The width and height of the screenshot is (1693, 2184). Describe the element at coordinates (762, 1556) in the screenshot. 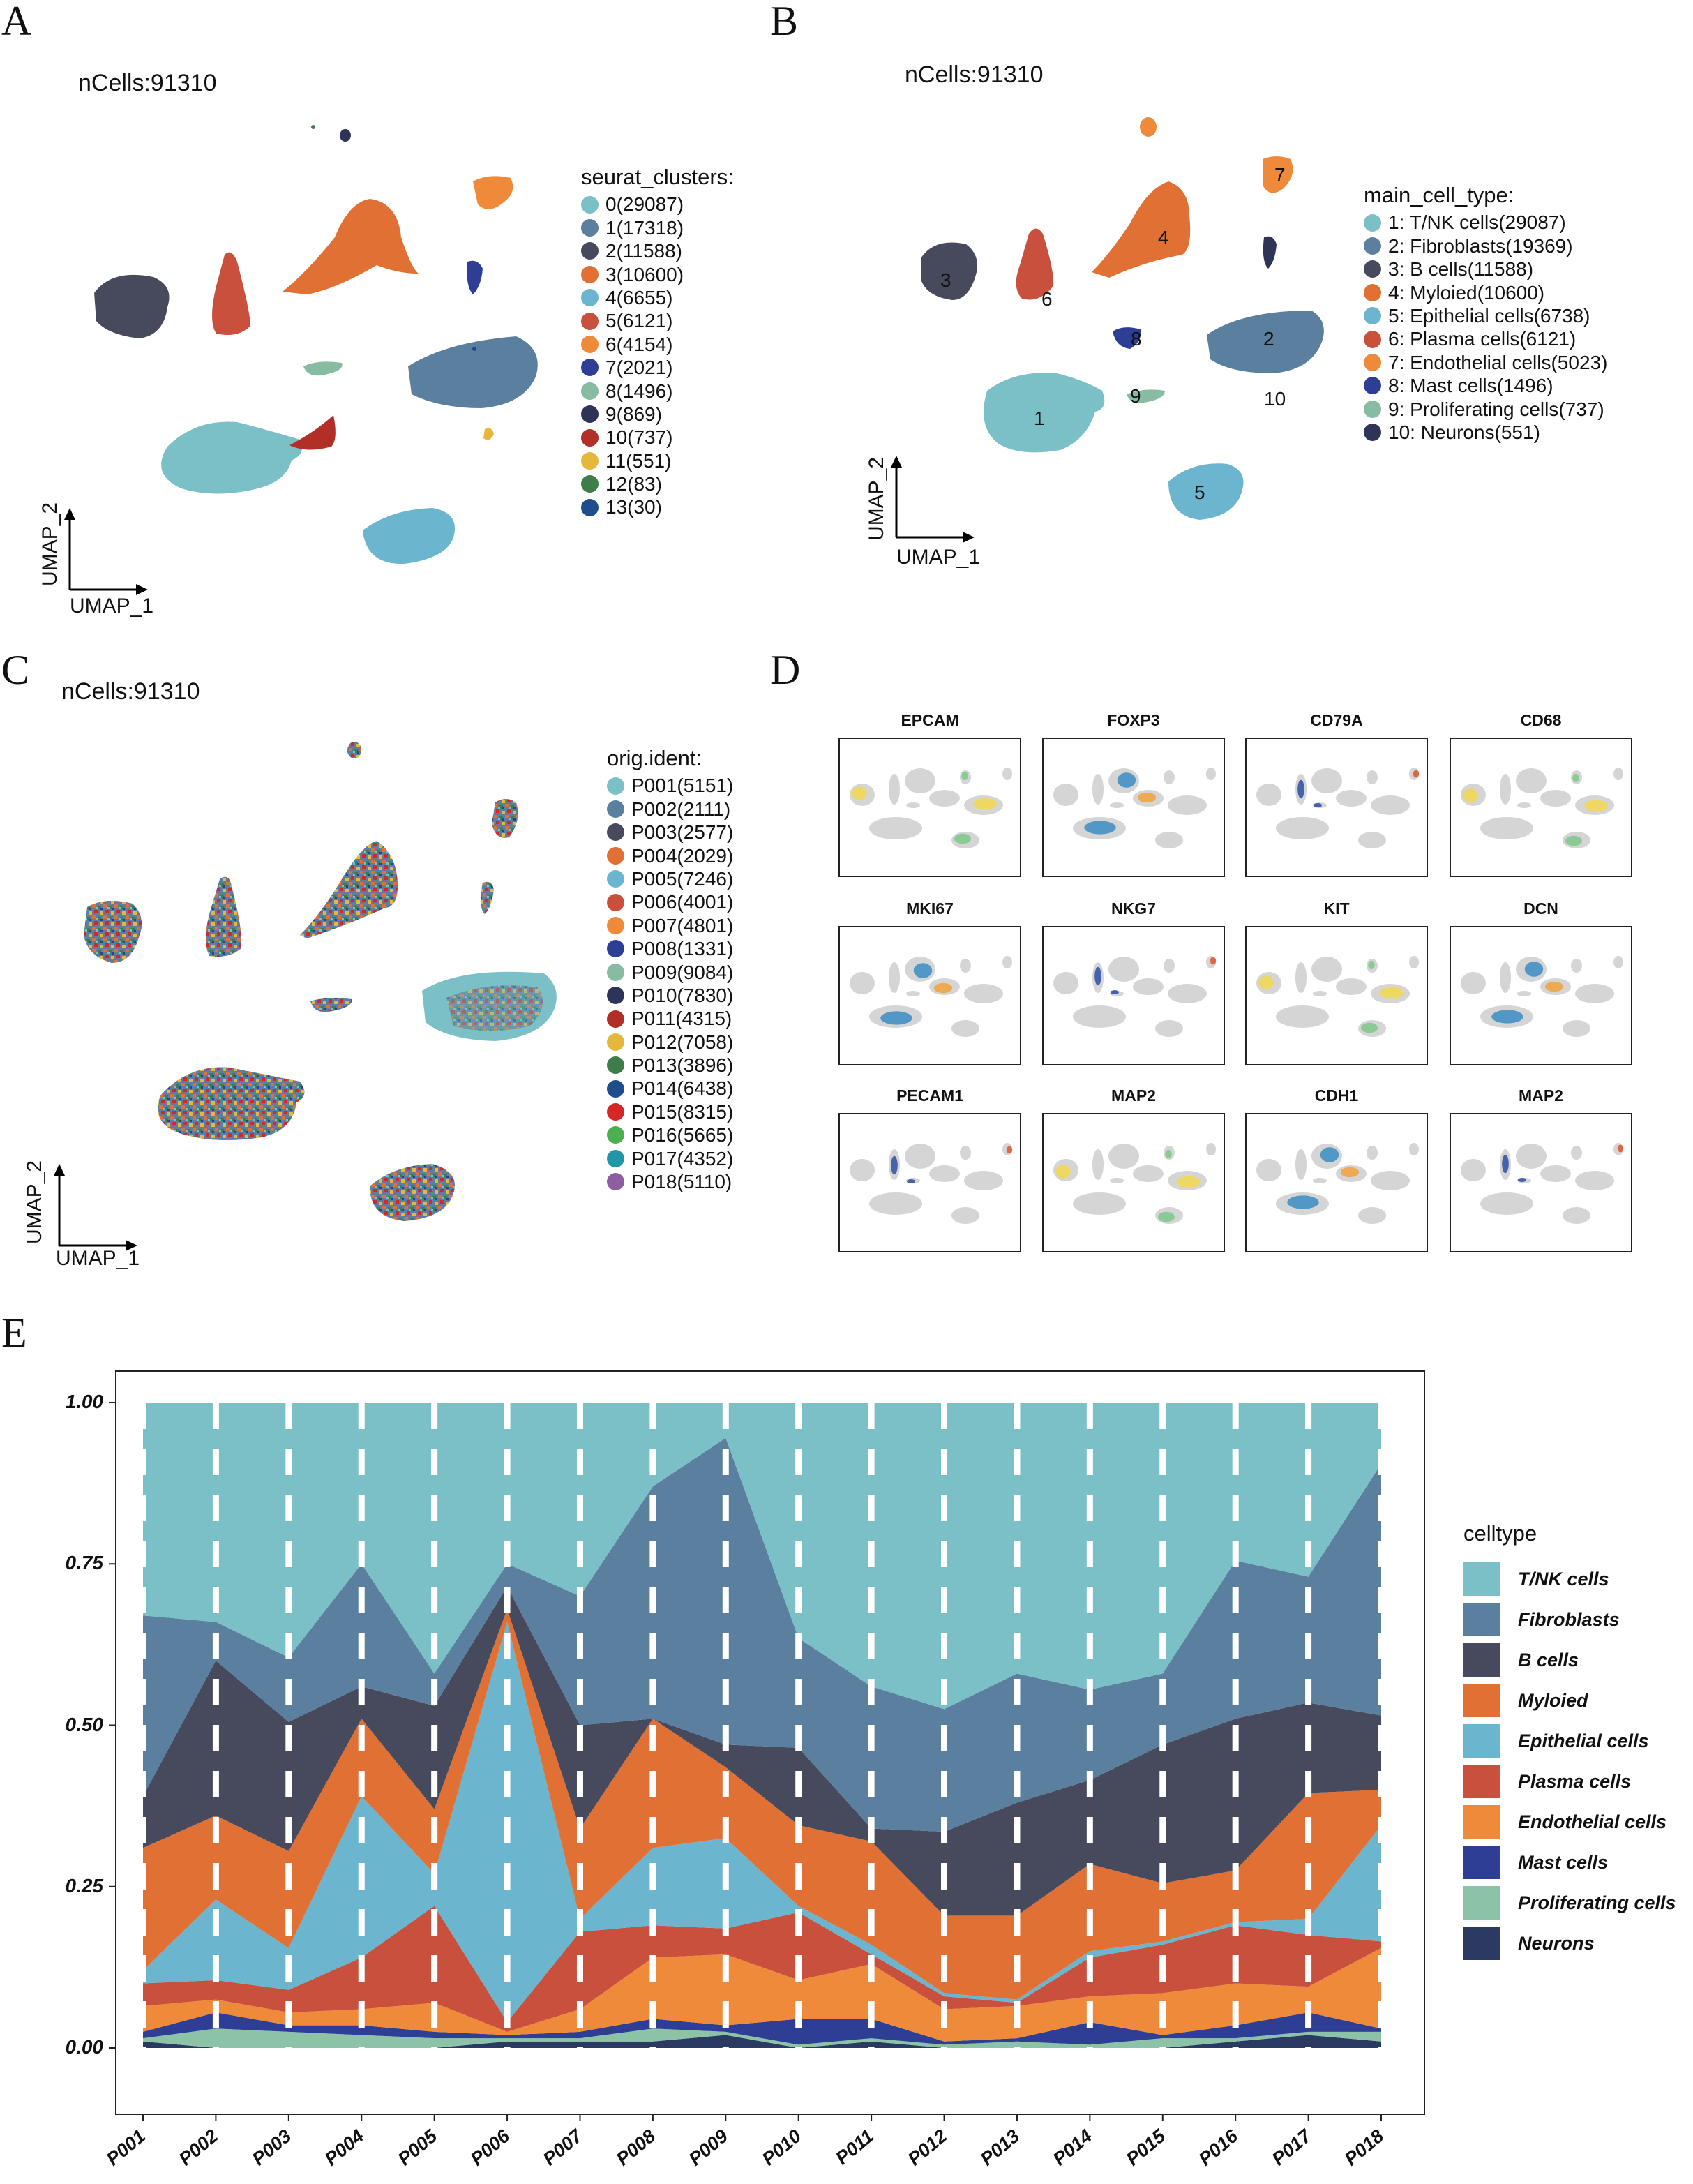

I see `area-t-nk-cells` at that location.